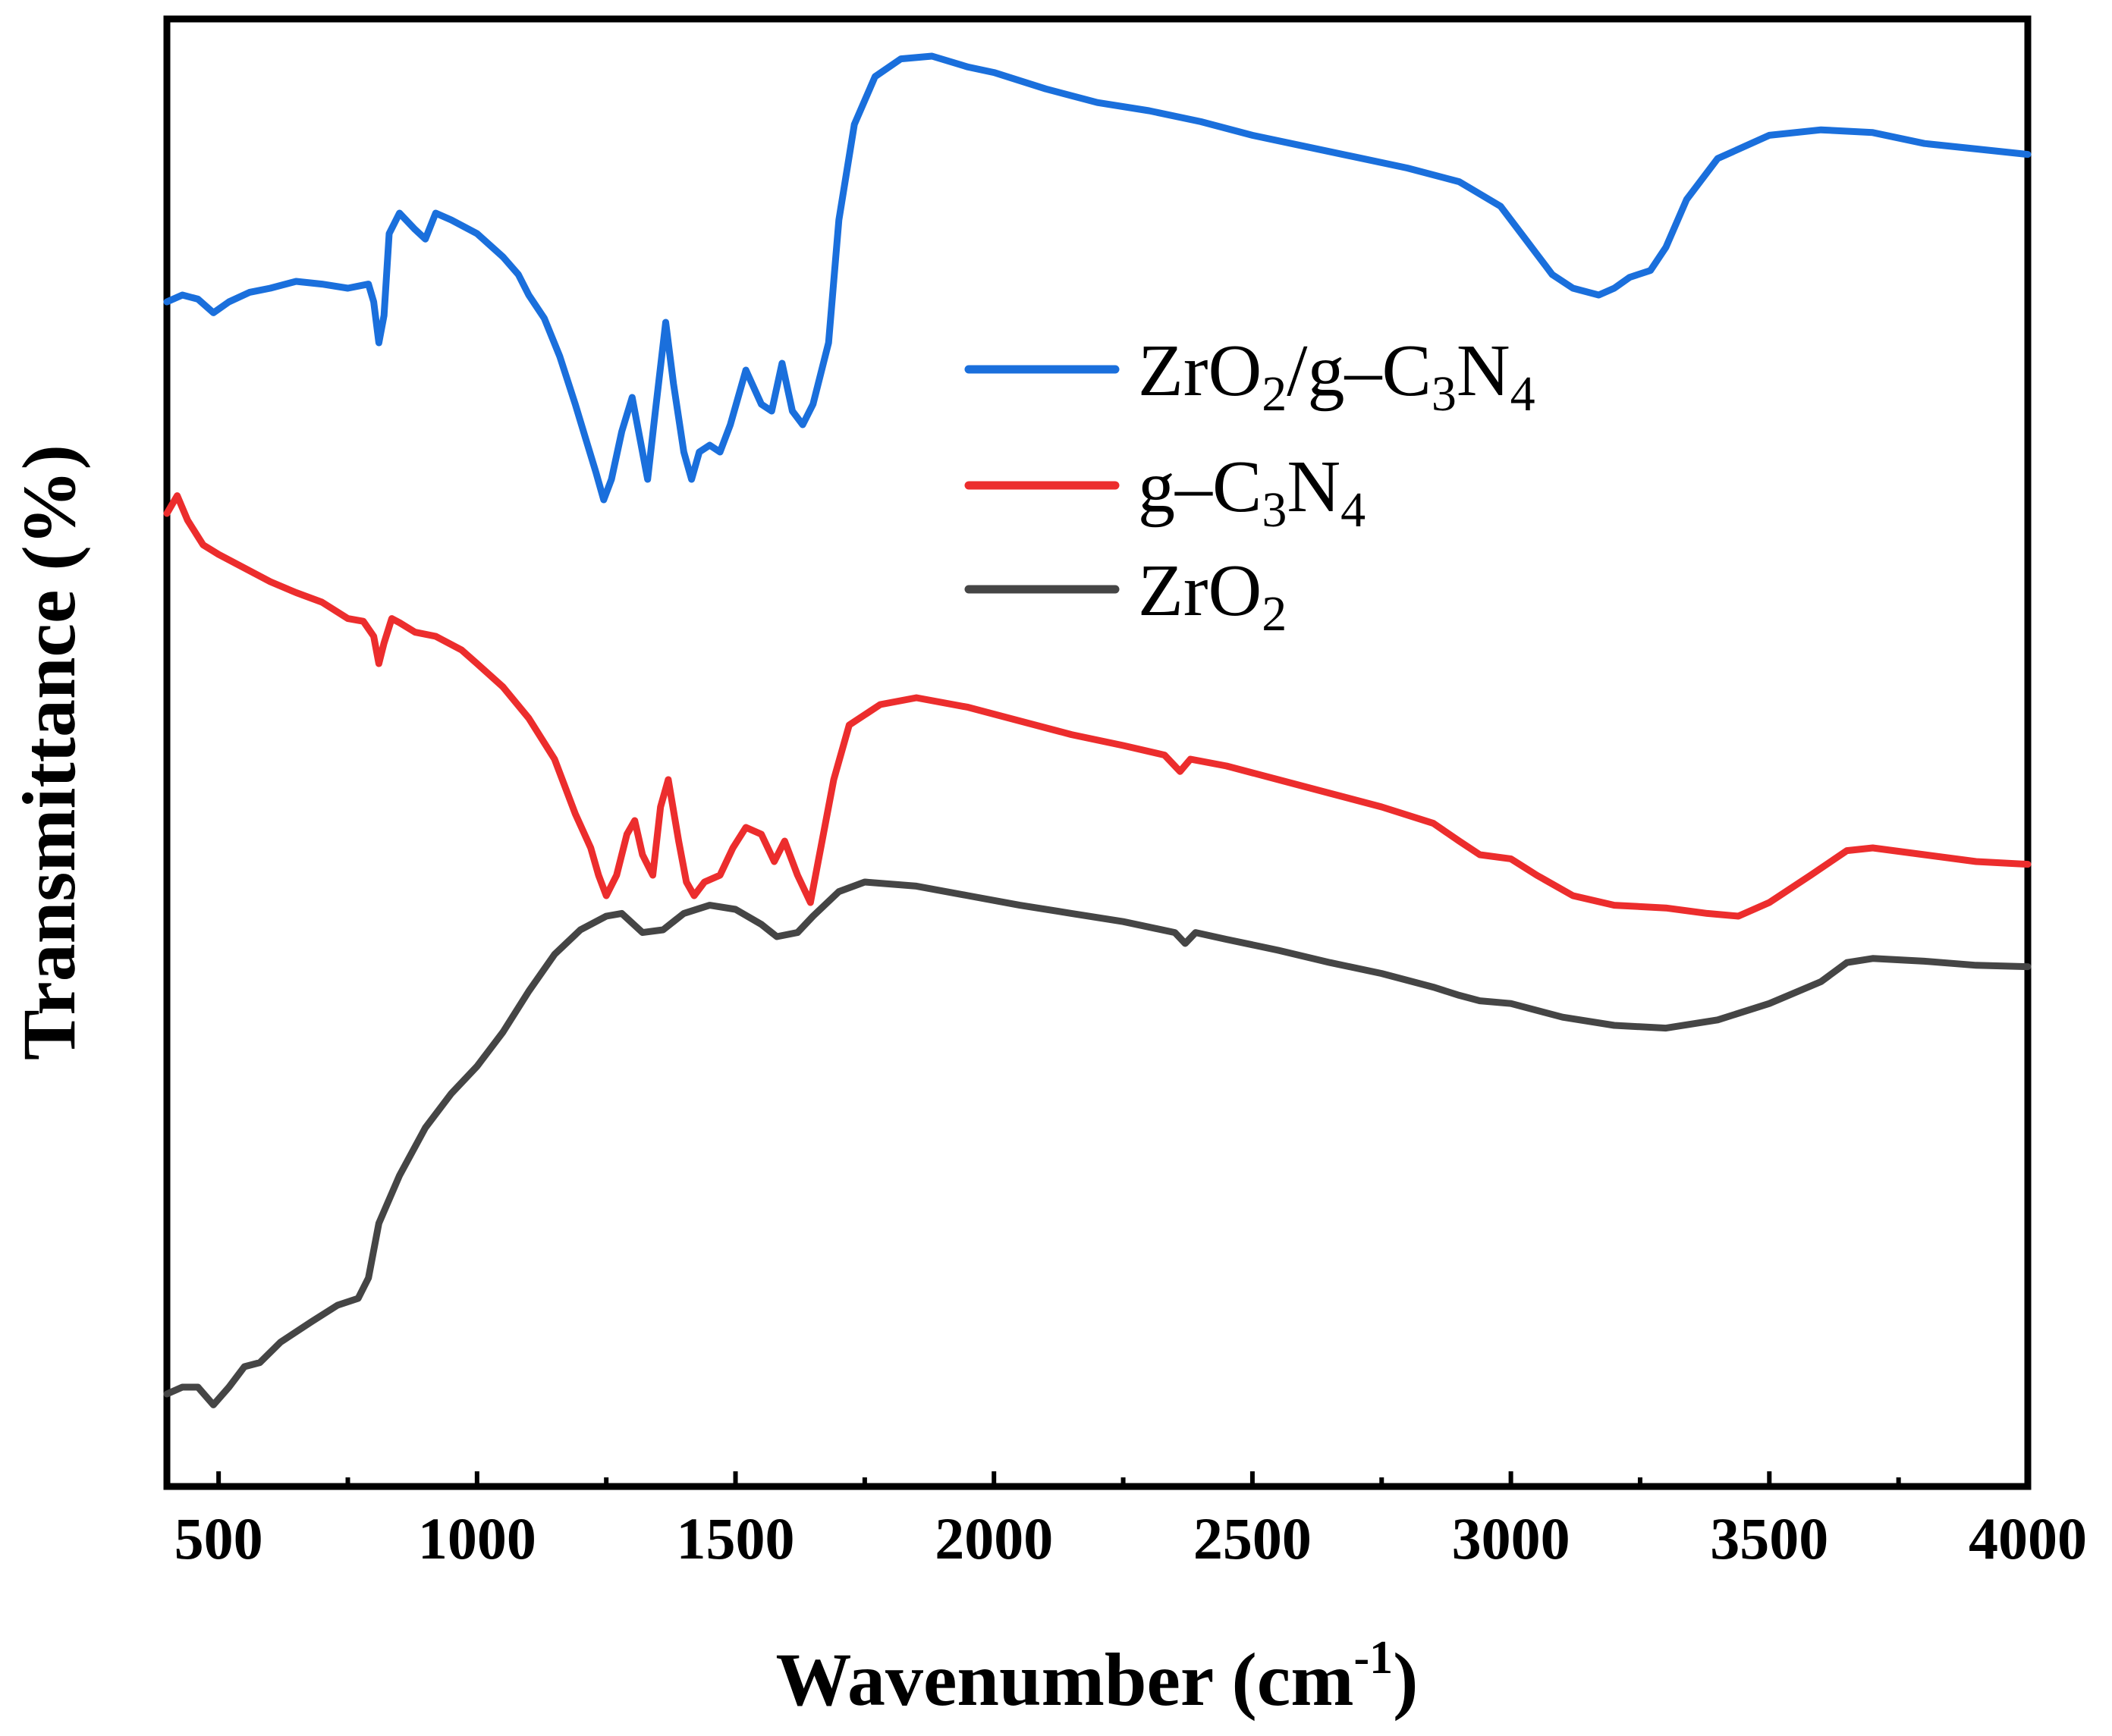 This screenshot has width=2112, height=1736. Describe the element at coordinates (736, 1538) in the screenshot. I see `x-tick-label: 1500` at that location.